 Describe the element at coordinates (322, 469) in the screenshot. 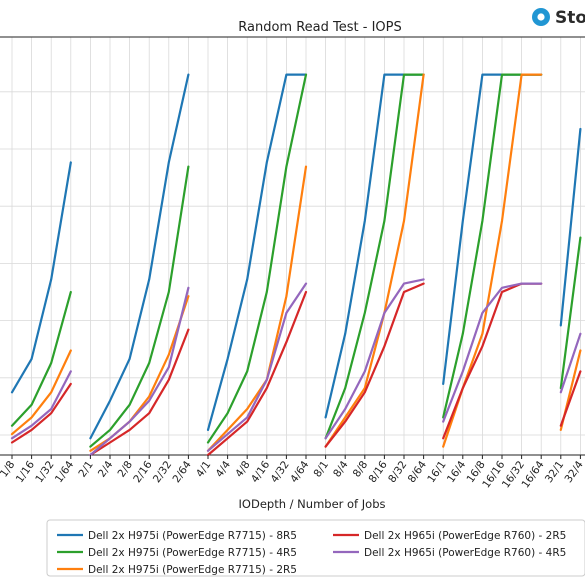

I see `x-tick-label: 8/1` at that location.